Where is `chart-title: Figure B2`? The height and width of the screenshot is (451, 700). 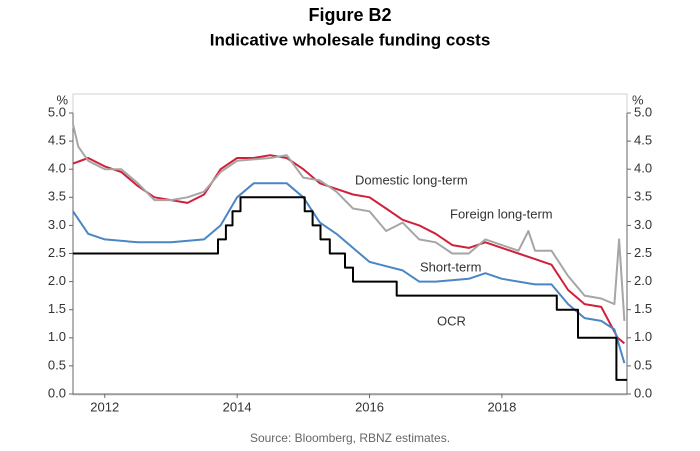 chart-title: Figure B2 is located at coordinates (349, 15).